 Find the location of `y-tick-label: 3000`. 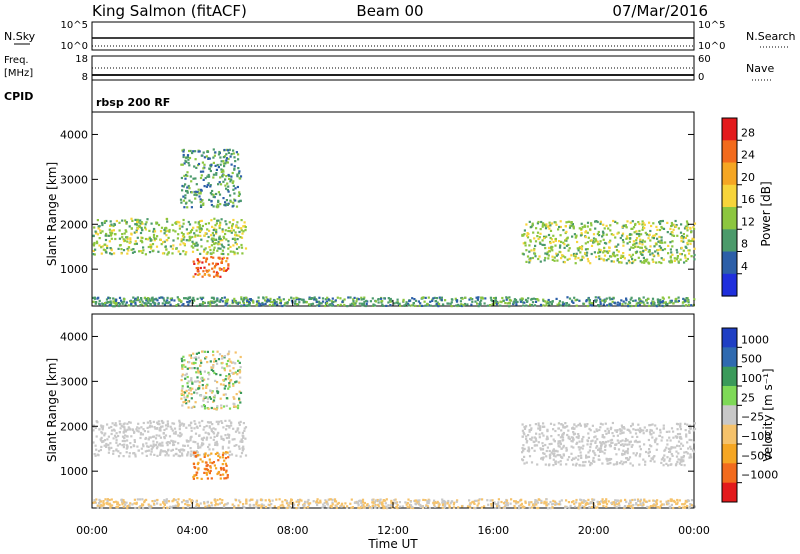

y-tick-label: 3000 is located at coordinates (74, 381).